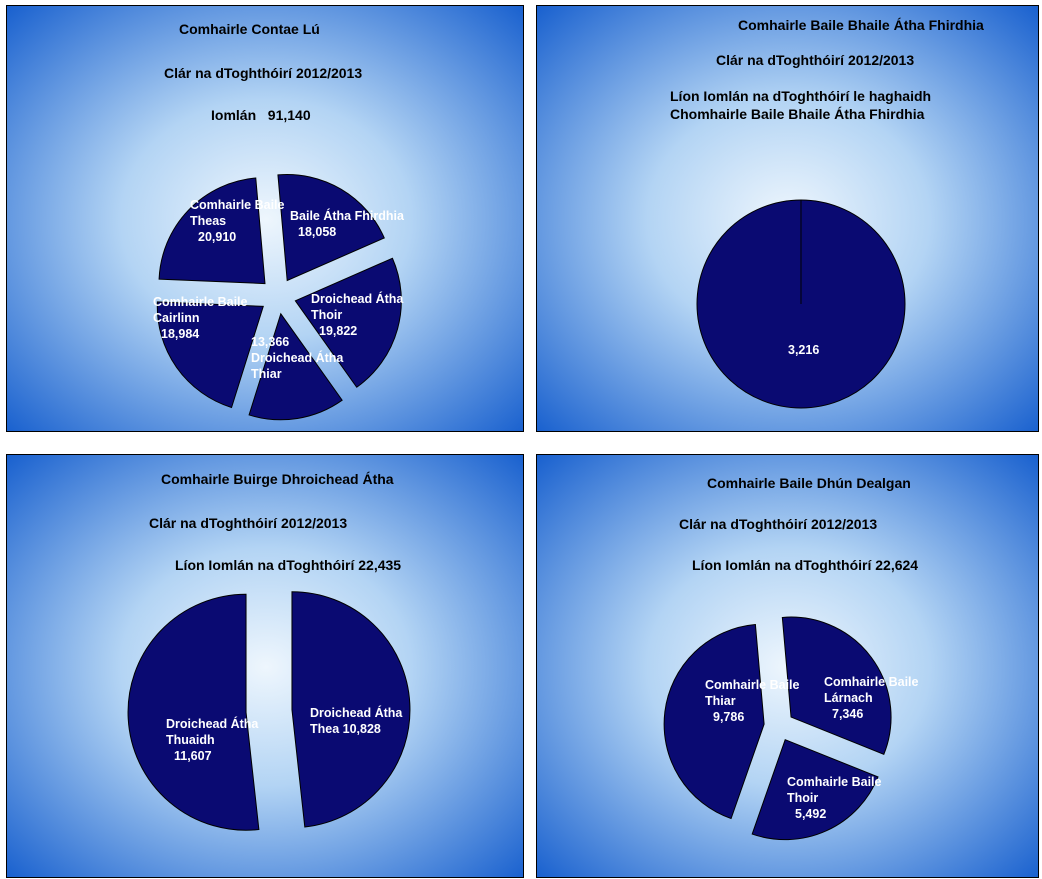 This screenshot has width=1042, height=879. What do you see at coordinates (356, 720) in the screenshot?
I see `slice-label: Droichead Átha Thea 10,828` at bounding box center [356, 720].